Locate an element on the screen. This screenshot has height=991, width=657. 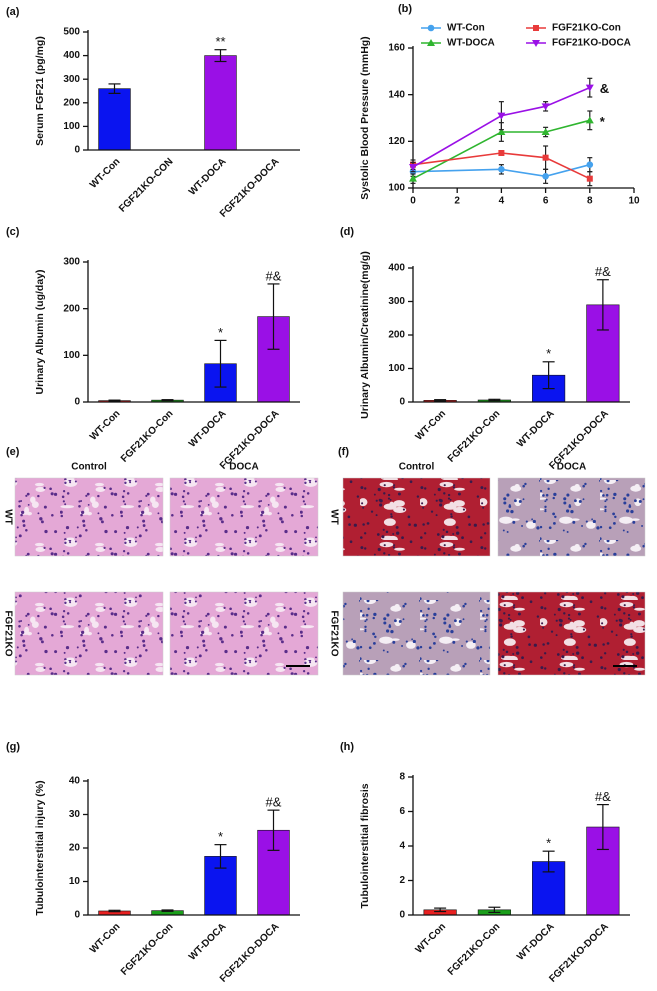
y-tick-label: 500 is located at coordinates (71, 32).